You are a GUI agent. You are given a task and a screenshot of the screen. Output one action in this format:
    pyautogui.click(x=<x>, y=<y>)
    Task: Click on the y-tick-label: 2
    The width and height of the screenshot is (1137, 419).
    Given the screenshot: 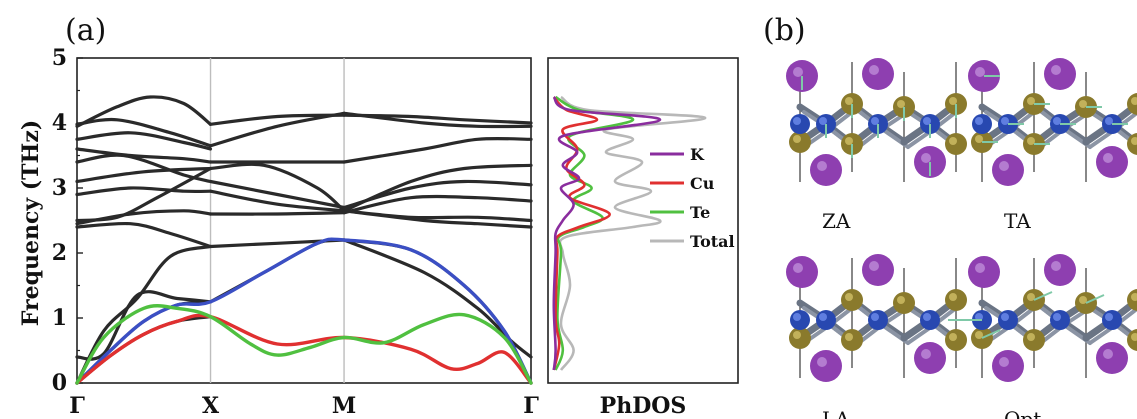 What is the action you would take?
    pyautogui.click(x=59, y=253)
    